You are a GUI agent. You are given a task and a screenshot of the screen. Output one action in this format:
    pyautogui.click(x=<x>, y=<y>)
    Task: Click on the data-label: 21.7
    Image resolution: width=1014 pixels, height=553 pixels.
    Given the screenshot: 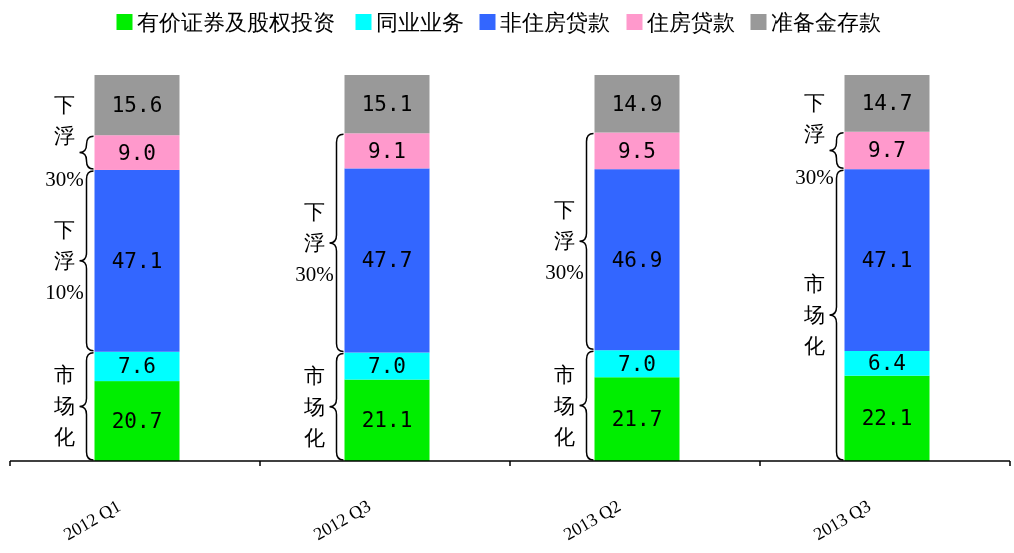 What is the action you would take?
    pyautogui.click(x=637, y=419)
    